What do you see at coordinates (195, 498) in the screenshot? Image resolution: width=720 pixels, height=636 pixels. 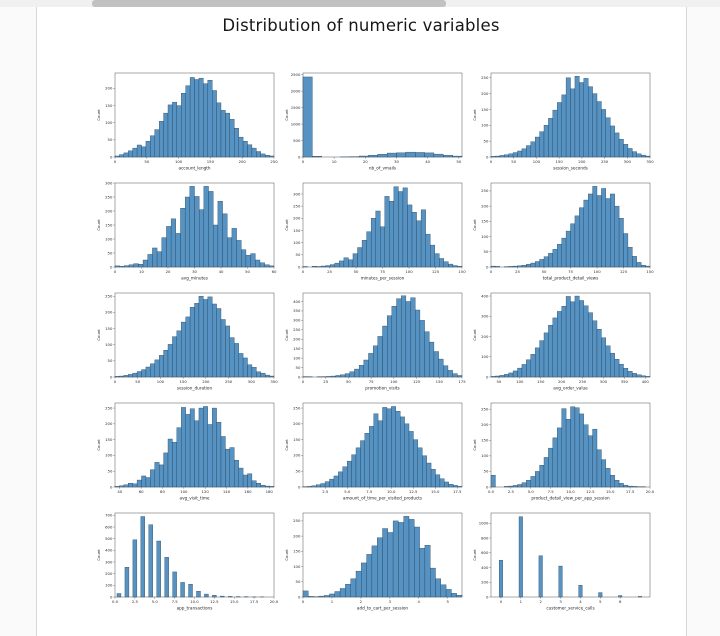 I see `x-axis-label: avg_visit_time` at bounding box center [195, 498].